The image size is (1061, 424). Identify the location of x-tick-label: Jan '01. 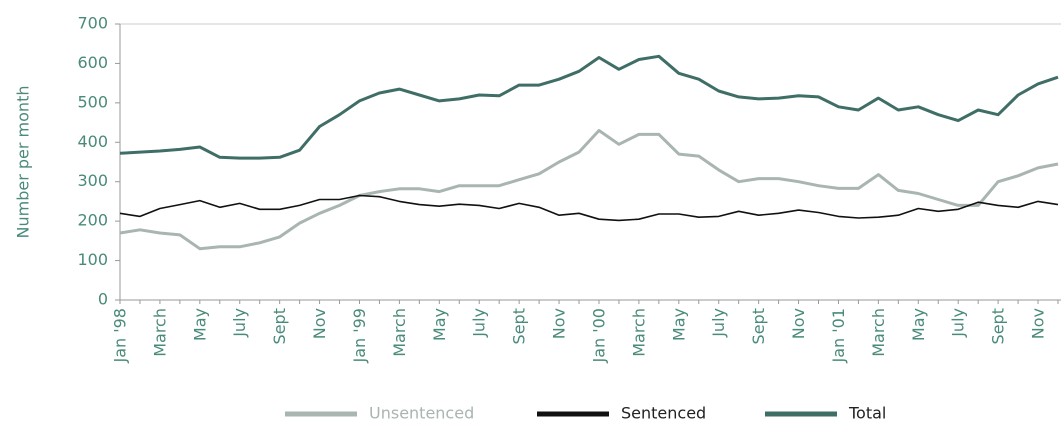
(838, 336).